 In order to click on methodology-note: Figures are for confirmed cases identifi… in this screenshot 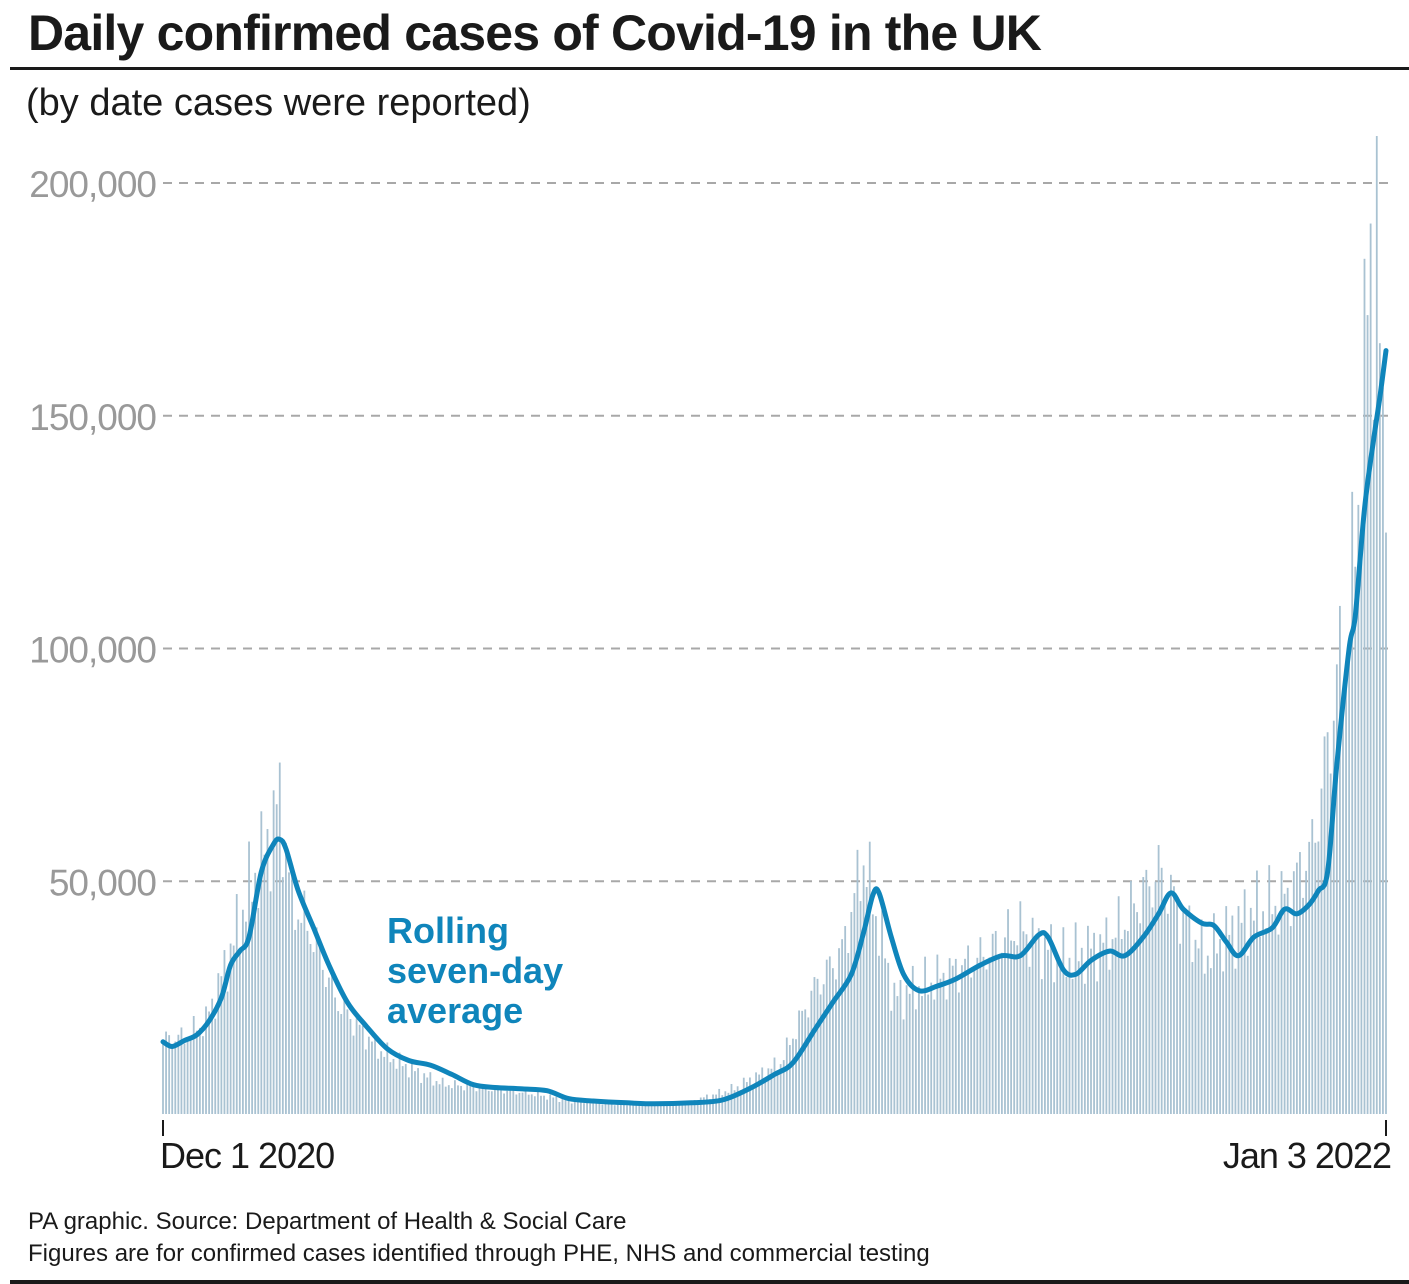, I will do `click(479, 1253)`.